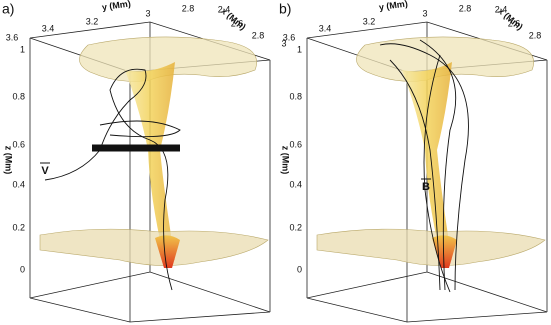 This screenshot has width=551, height=325. Describe the element at coordinates (8, 9) in the screenshot. I see `panel-label: a)` at that location.